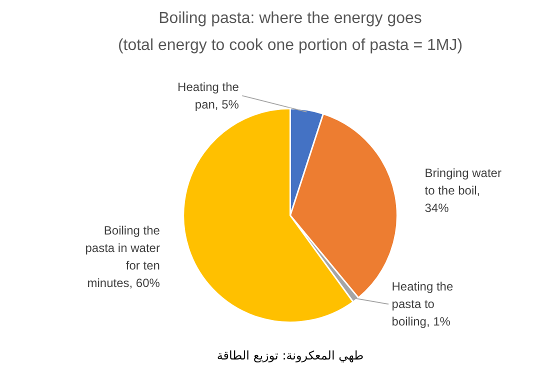 The height and width of the screenshot is (370, 556). What do you see at coordinates (290, 45) in the screenshot?
I see `chart-subtitle: (total energy to cook one portion of pasta = 1MJ)` at bounding box center [290, 45].